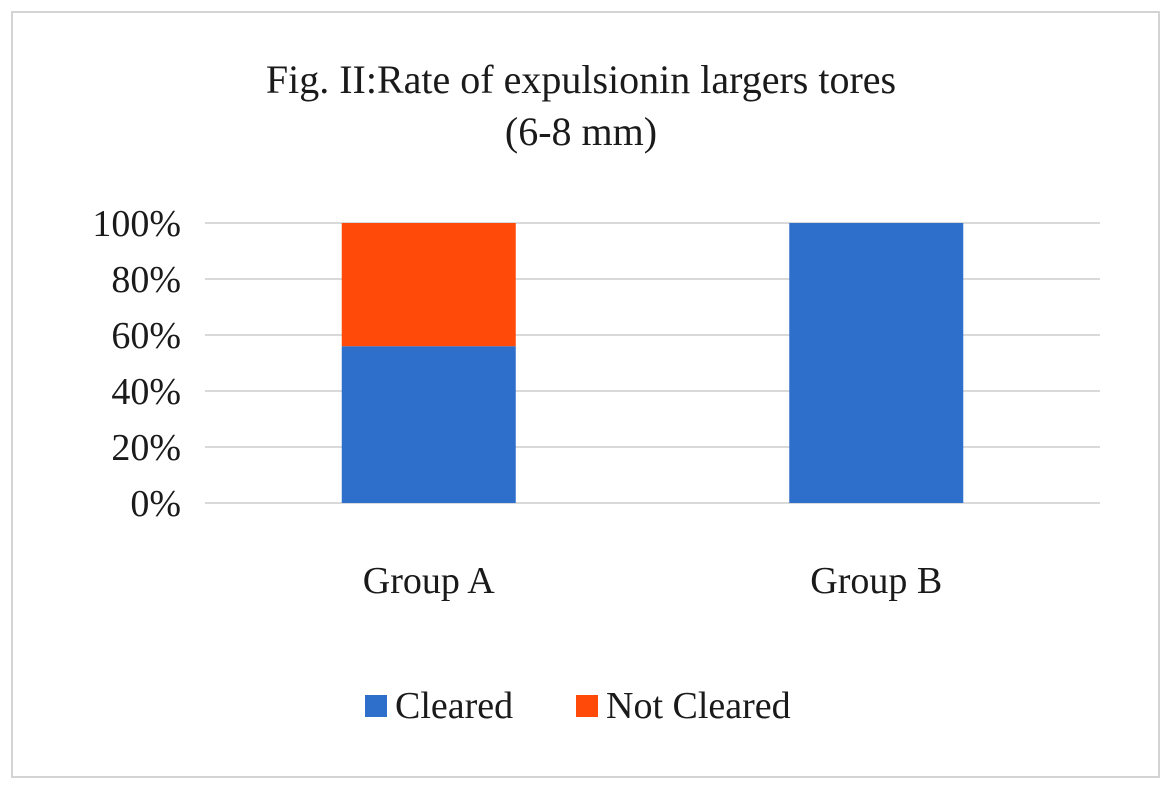 Image resolution: width=1175 pixels, height=792 pixels. Describe the element at coordinates (698, 706) in the screenshot. I see `legend-label: Not Cleared` at that location.